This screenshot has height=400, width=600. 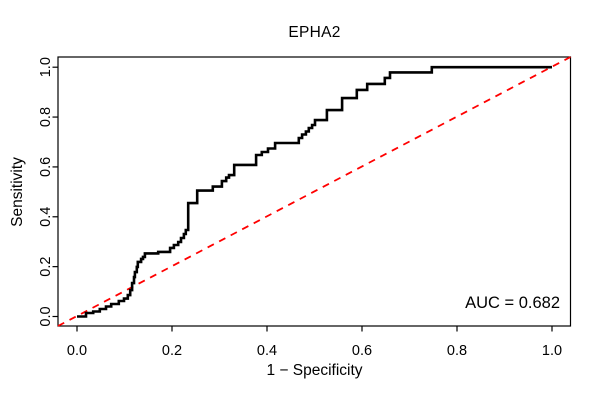 What do you see at coordinates (172, 351) in the screenshot?
I see `x-tick-label: 0.2` at bounding box center [172, 351].